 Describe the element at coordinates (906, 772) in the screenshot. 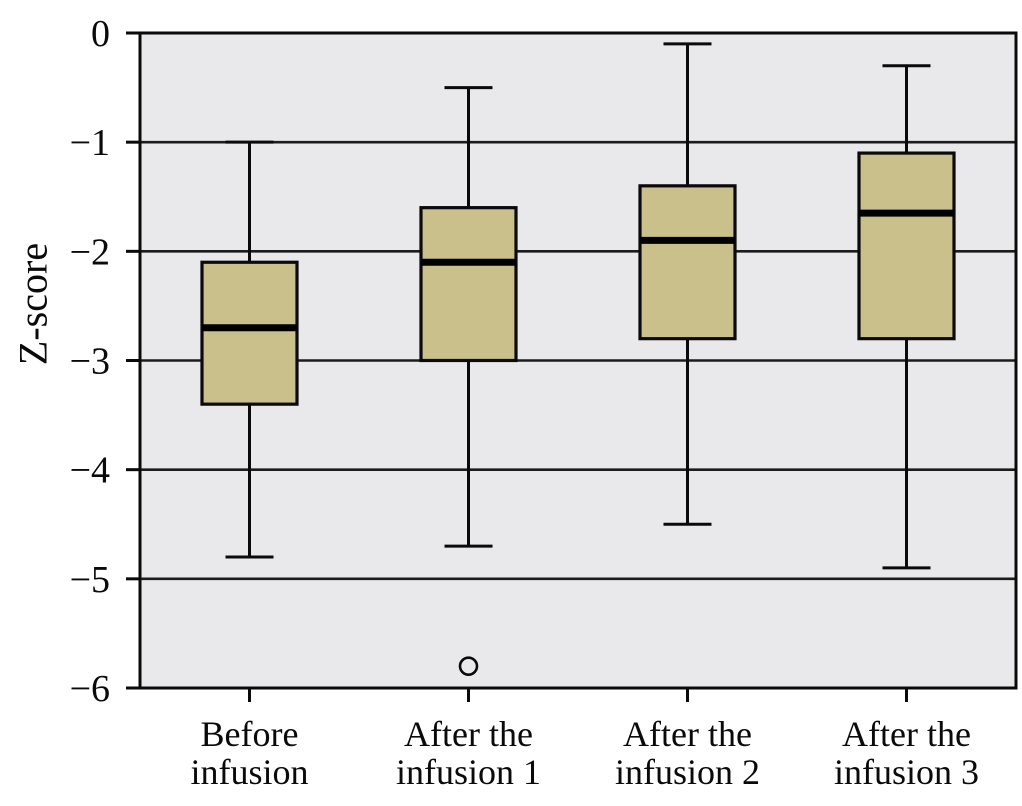

I see `category-label: infusion 3` at that location.